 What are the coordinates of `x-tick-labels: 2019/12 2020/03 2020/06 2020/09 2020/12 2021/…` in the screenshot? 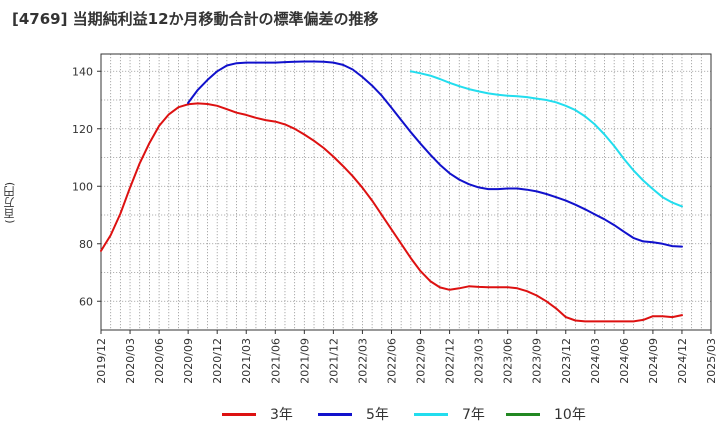 It's located at (406, 361).